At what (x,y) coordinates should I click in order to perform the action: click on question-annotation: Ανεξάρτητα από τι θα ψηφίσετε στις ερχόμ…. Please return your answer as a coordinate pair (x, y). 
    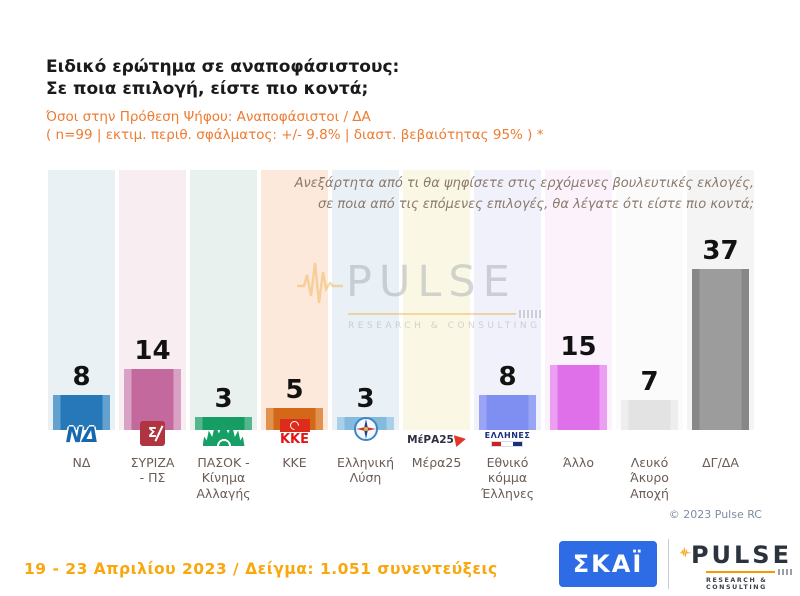
    Looking at the image, I should click on (524, 195).